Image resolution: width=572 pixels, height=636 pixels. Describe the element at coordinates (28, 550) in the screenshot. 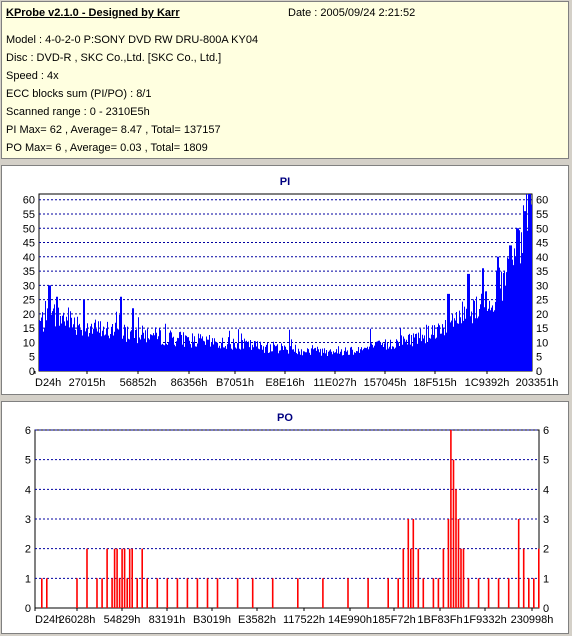

I see `po-y-tick-label-left: 2` at that location.